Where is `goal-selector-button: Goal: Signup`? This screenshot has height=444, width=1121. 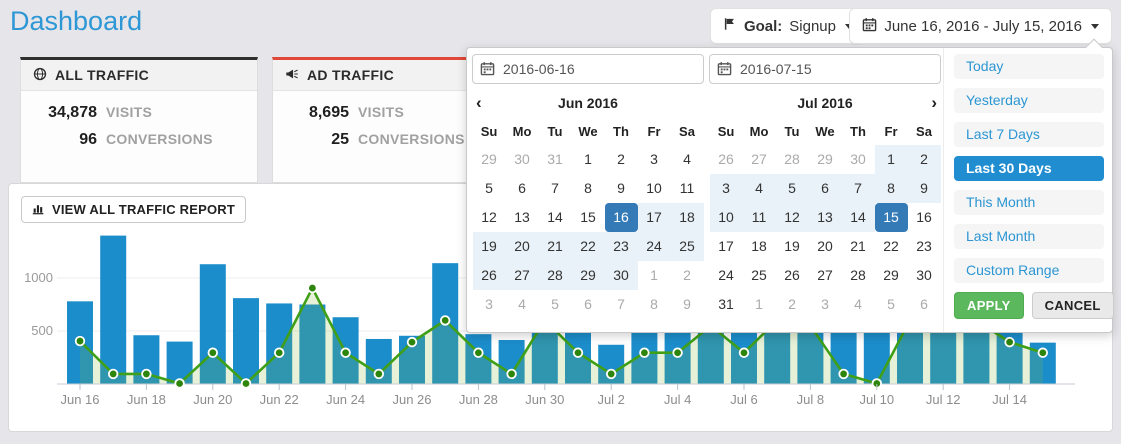 goal-selector-button: Goal: Signup is located at coordinates (787, 26).